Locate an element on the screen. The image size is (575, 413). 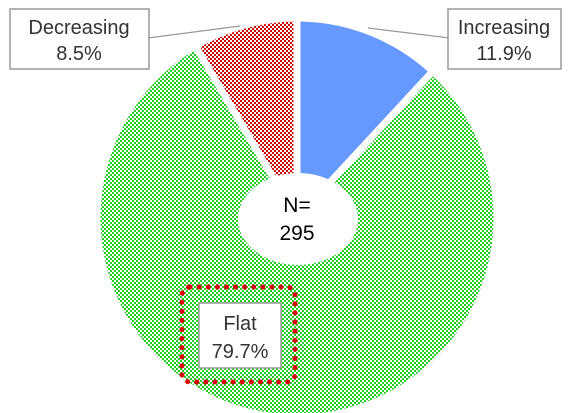
data-label-flat: Flat 79.7% is located at coordinates (240, 335).